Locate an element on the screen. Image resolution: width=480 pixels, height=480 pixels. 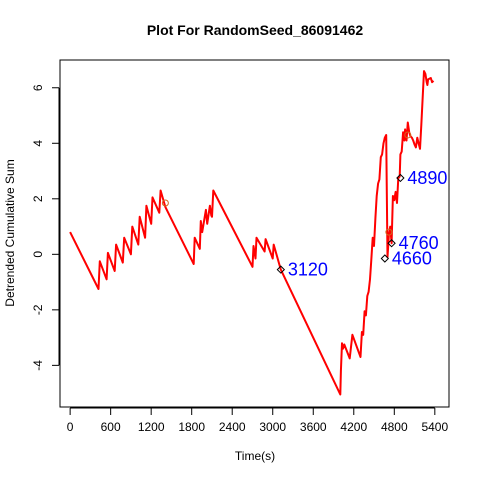
y-axis: -4 -2 0 2 4 6 is located at coordinates (45, 227).